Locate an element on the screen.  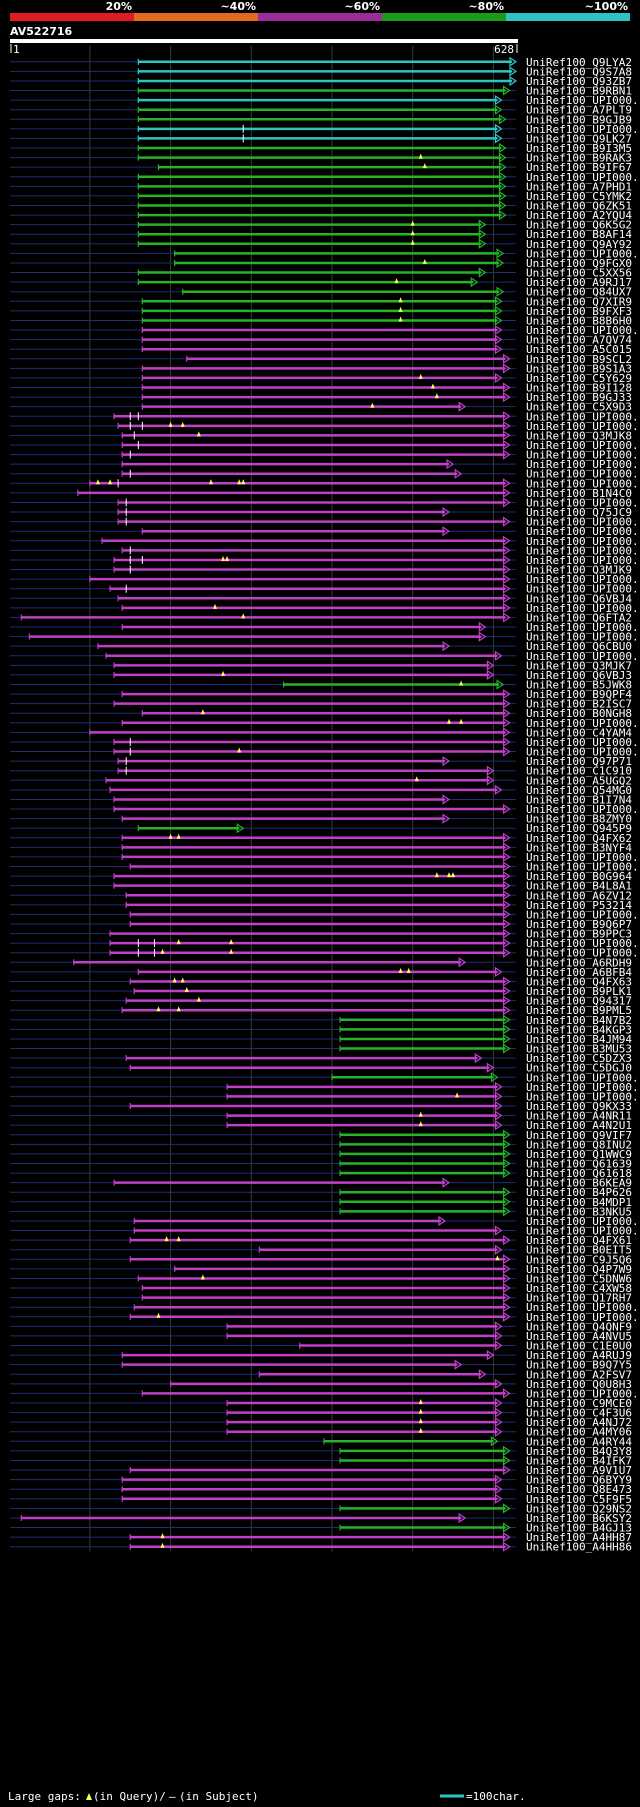
hit-label: UniRef100_B2ISC7 is located at coordinates (579, 704).